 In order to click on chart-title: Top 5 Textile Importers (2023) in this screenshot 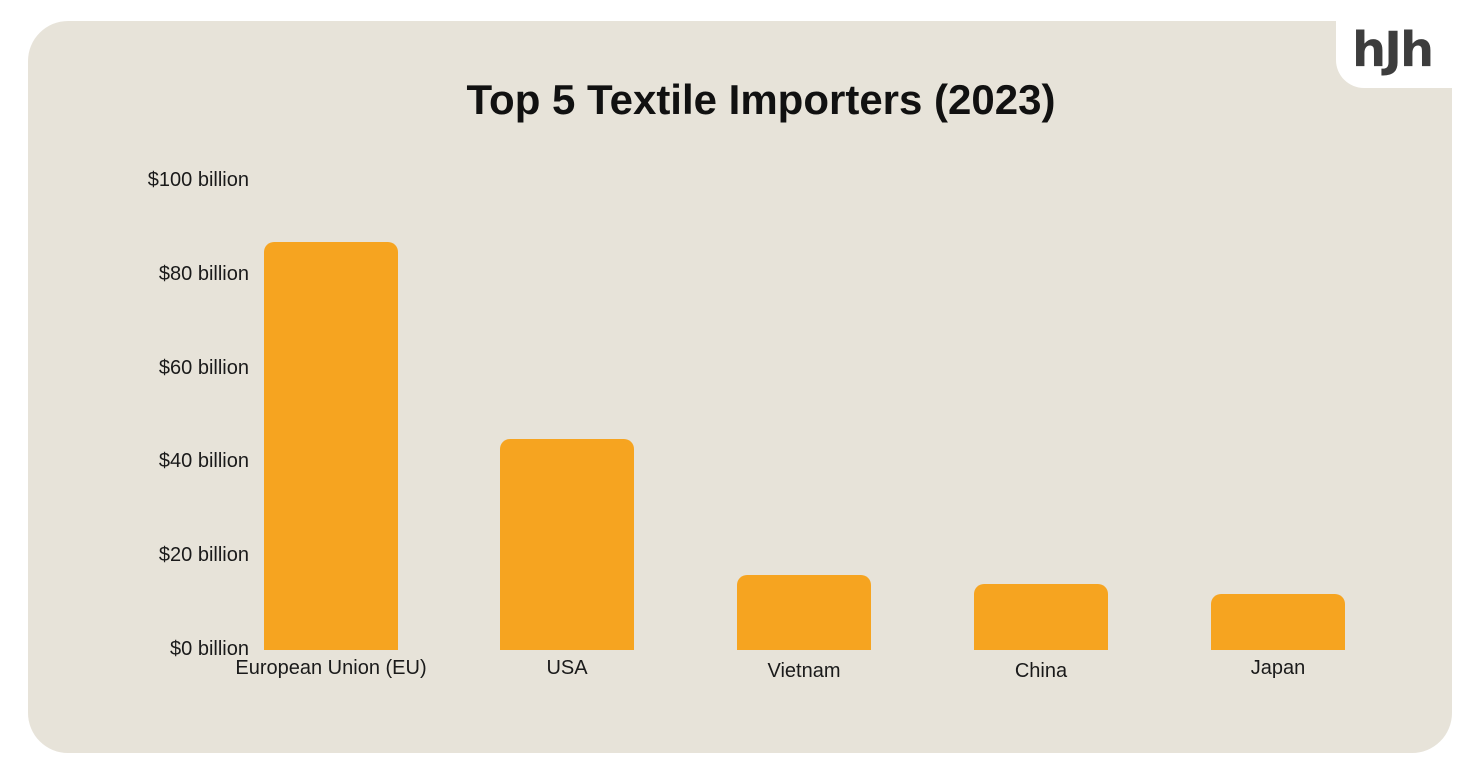, I will do `click(761, 99)`.